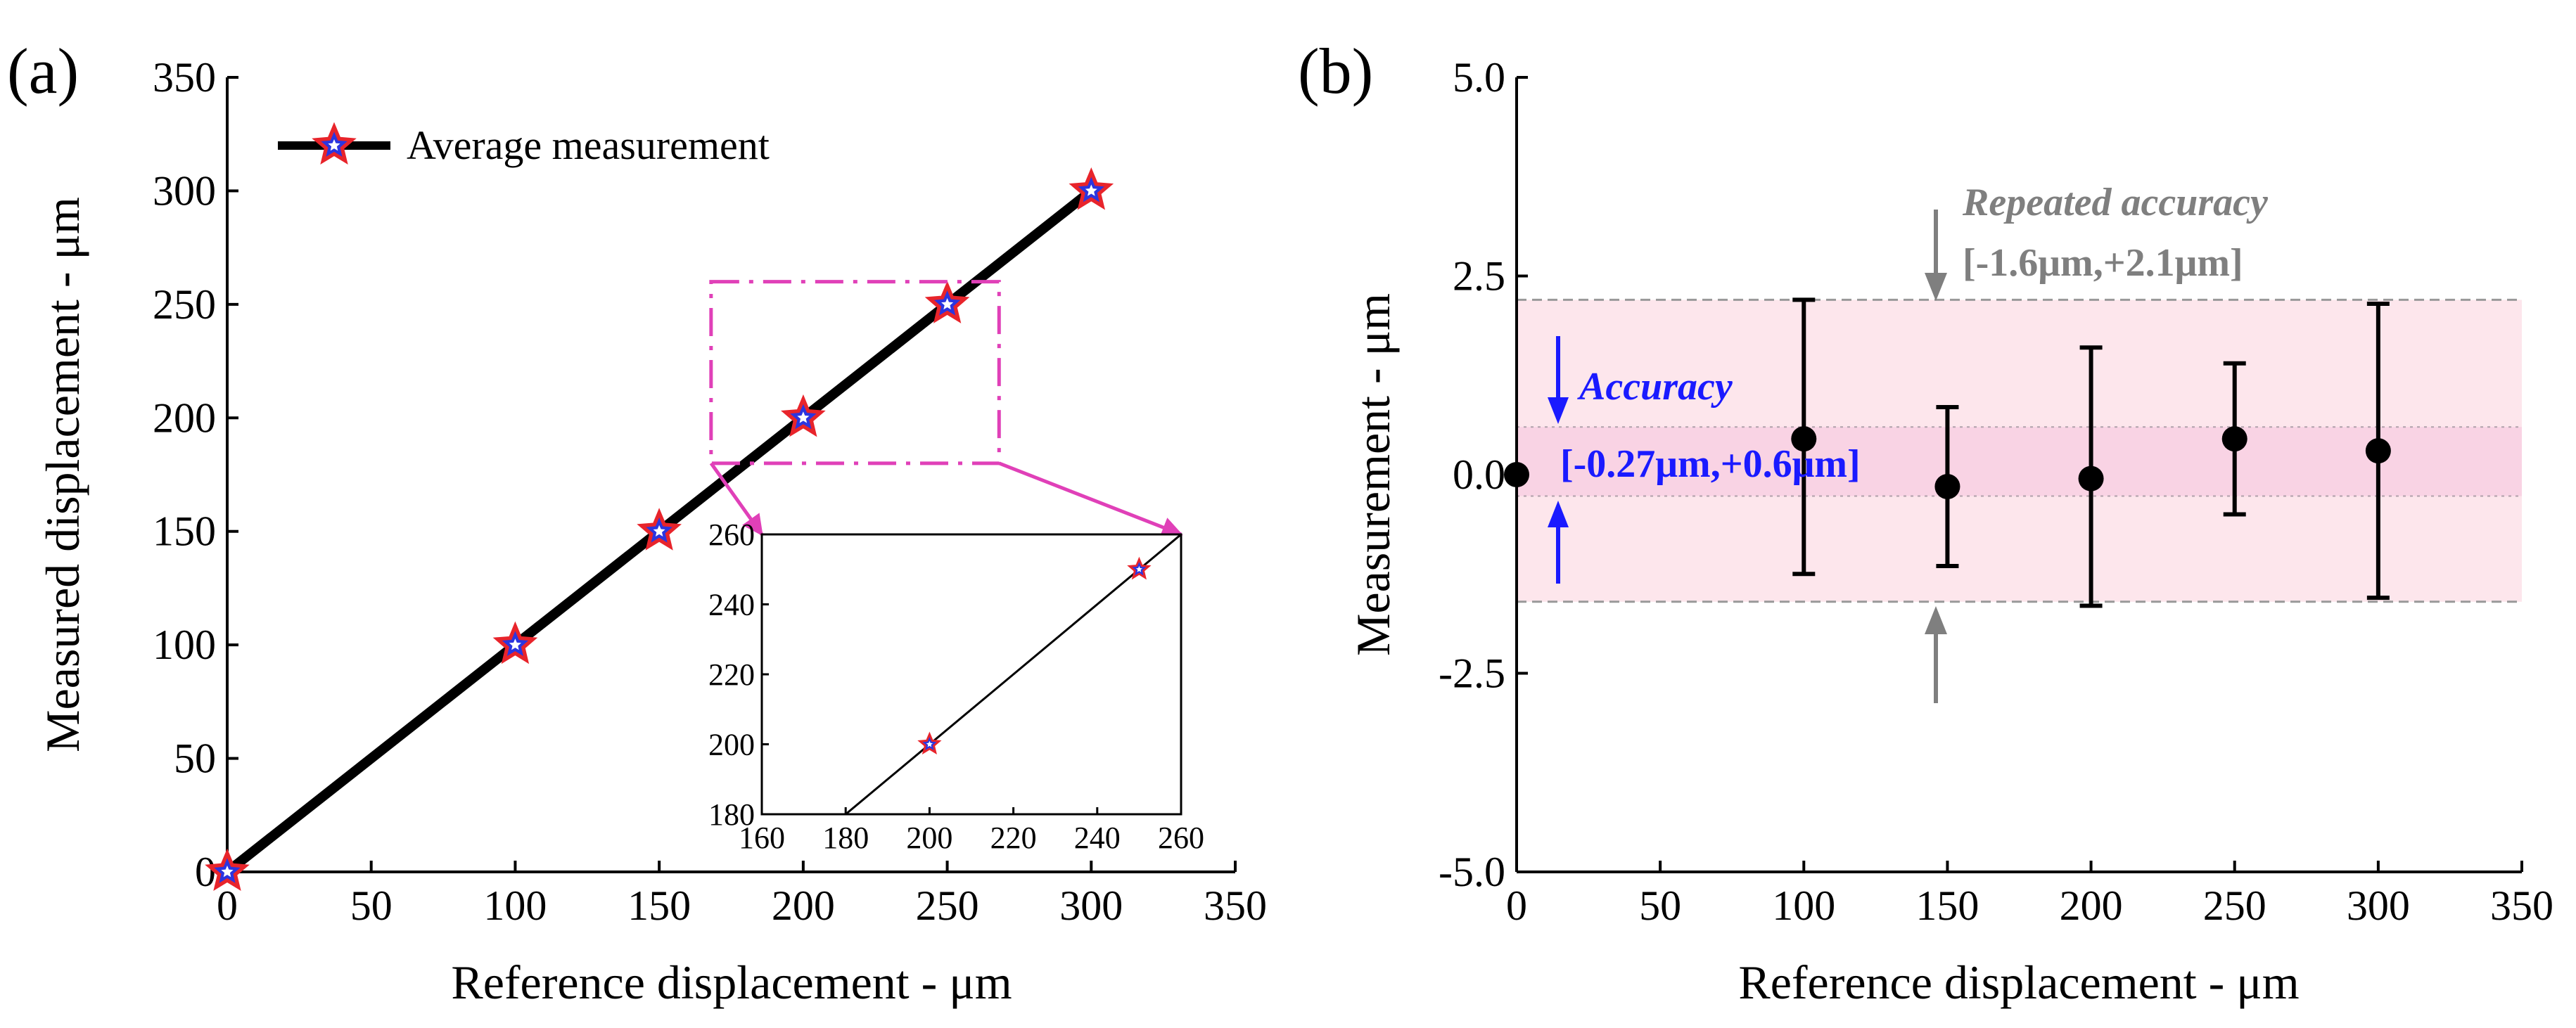  I want to click on inset-series, so click(1013, 674).